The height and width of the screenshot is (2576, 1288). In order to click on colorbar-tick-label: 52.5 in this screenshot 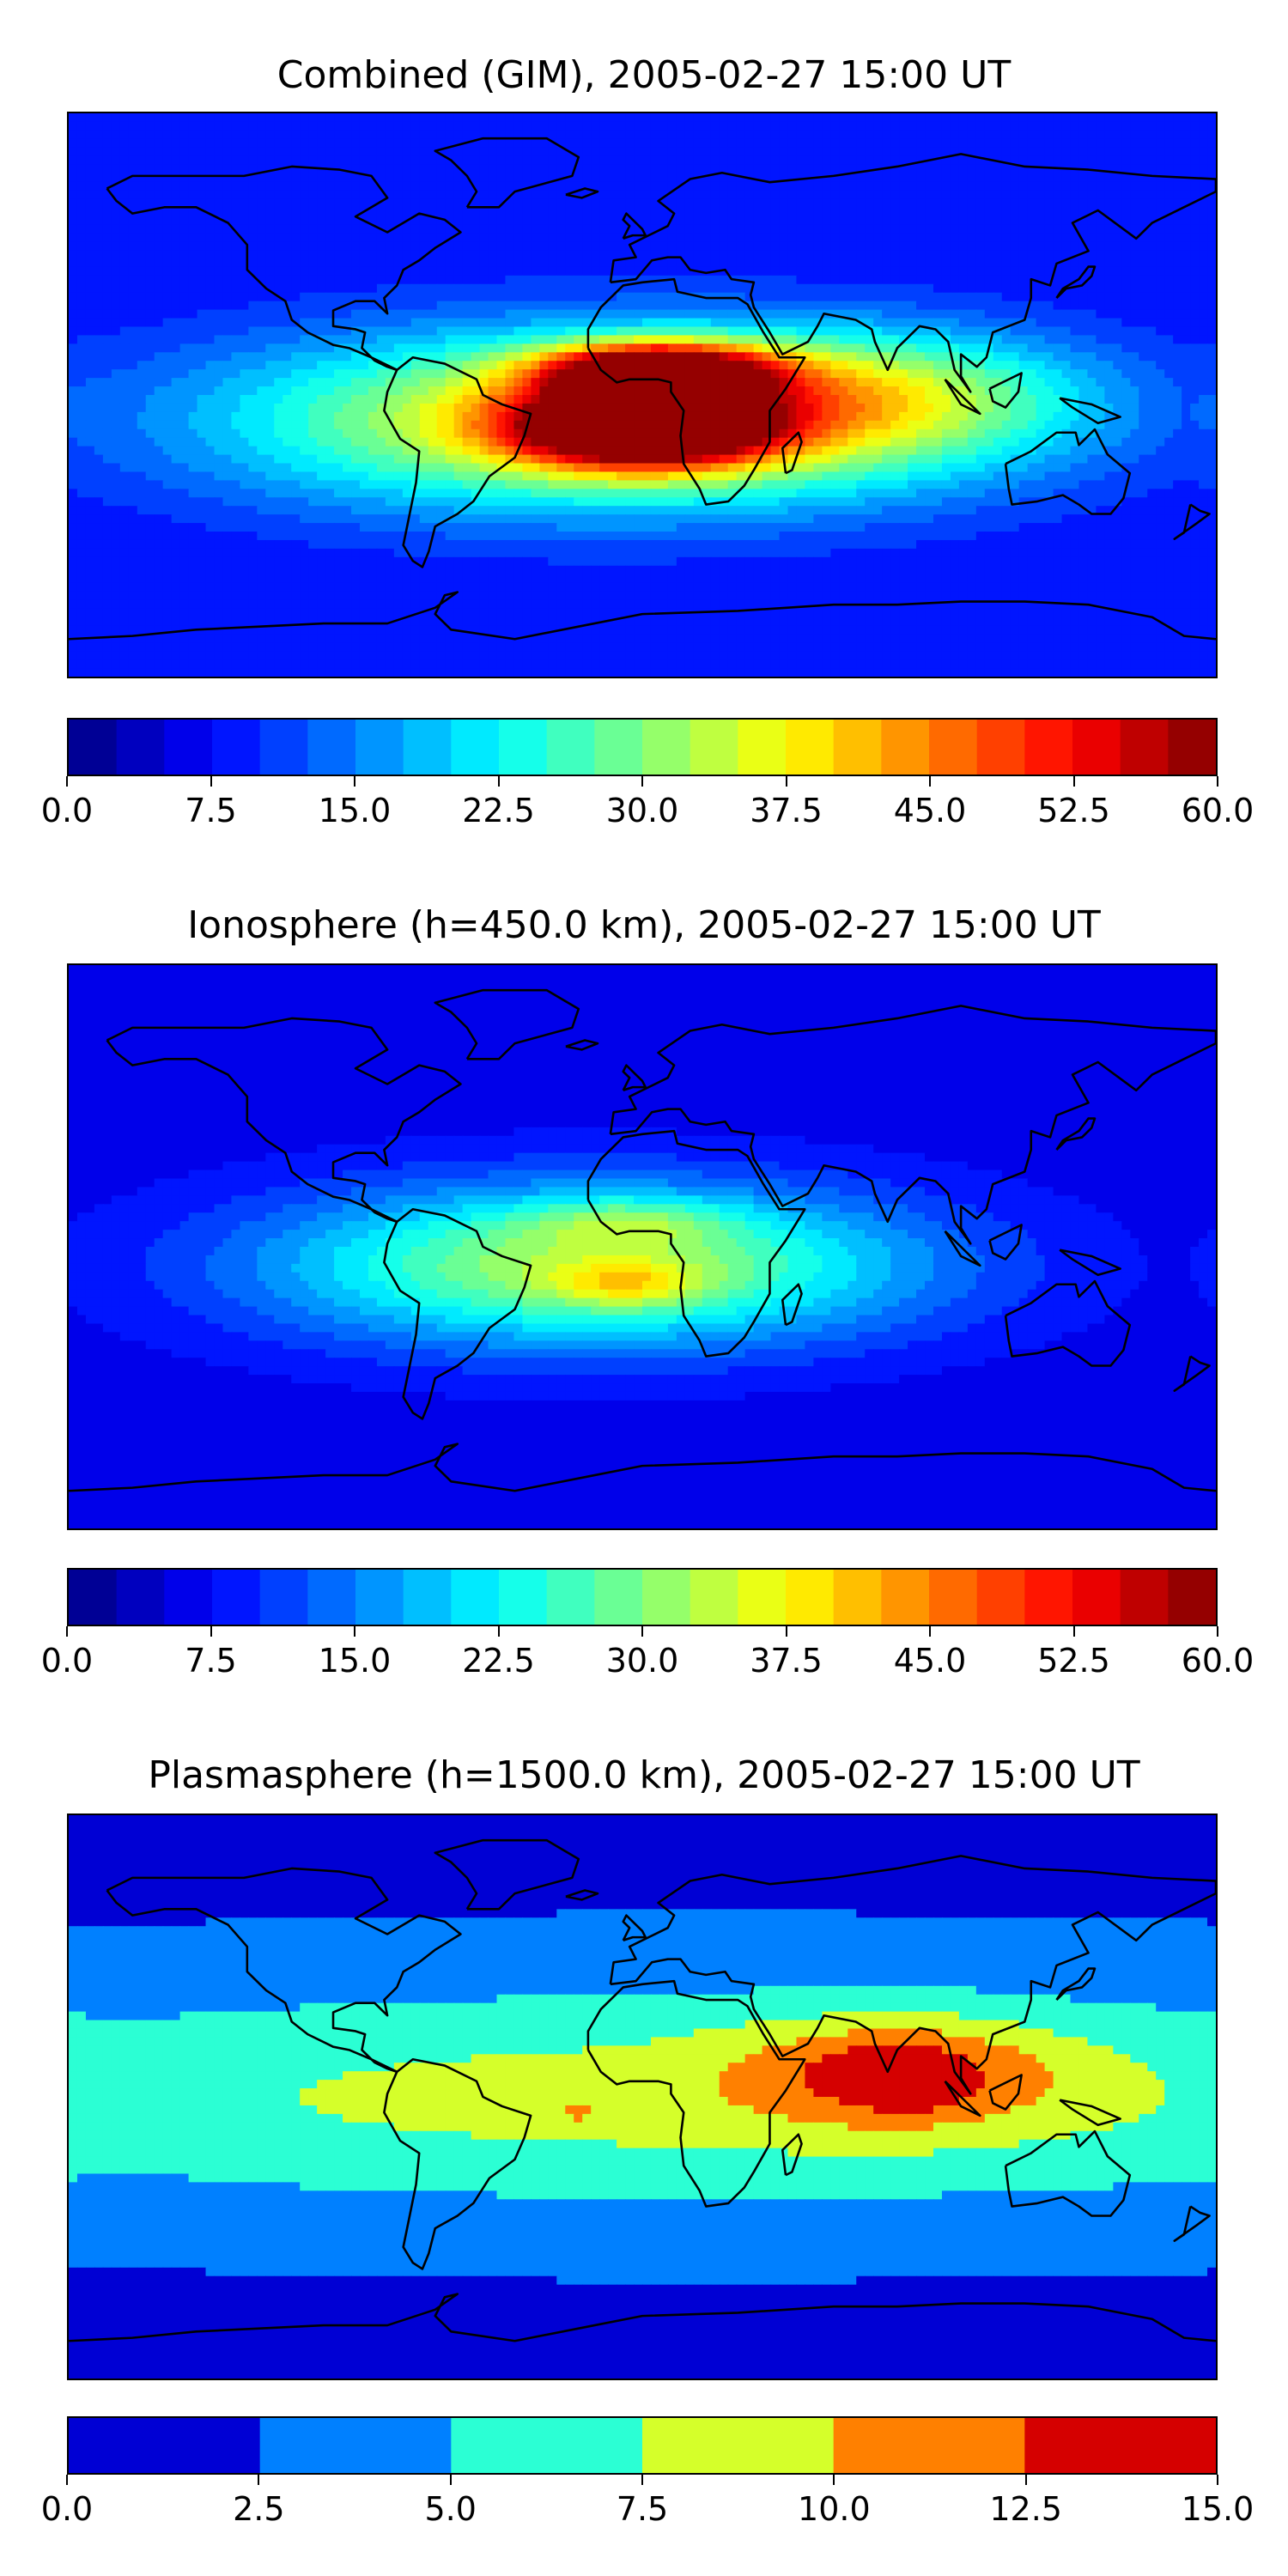, I will do `click(1074, 810)`.